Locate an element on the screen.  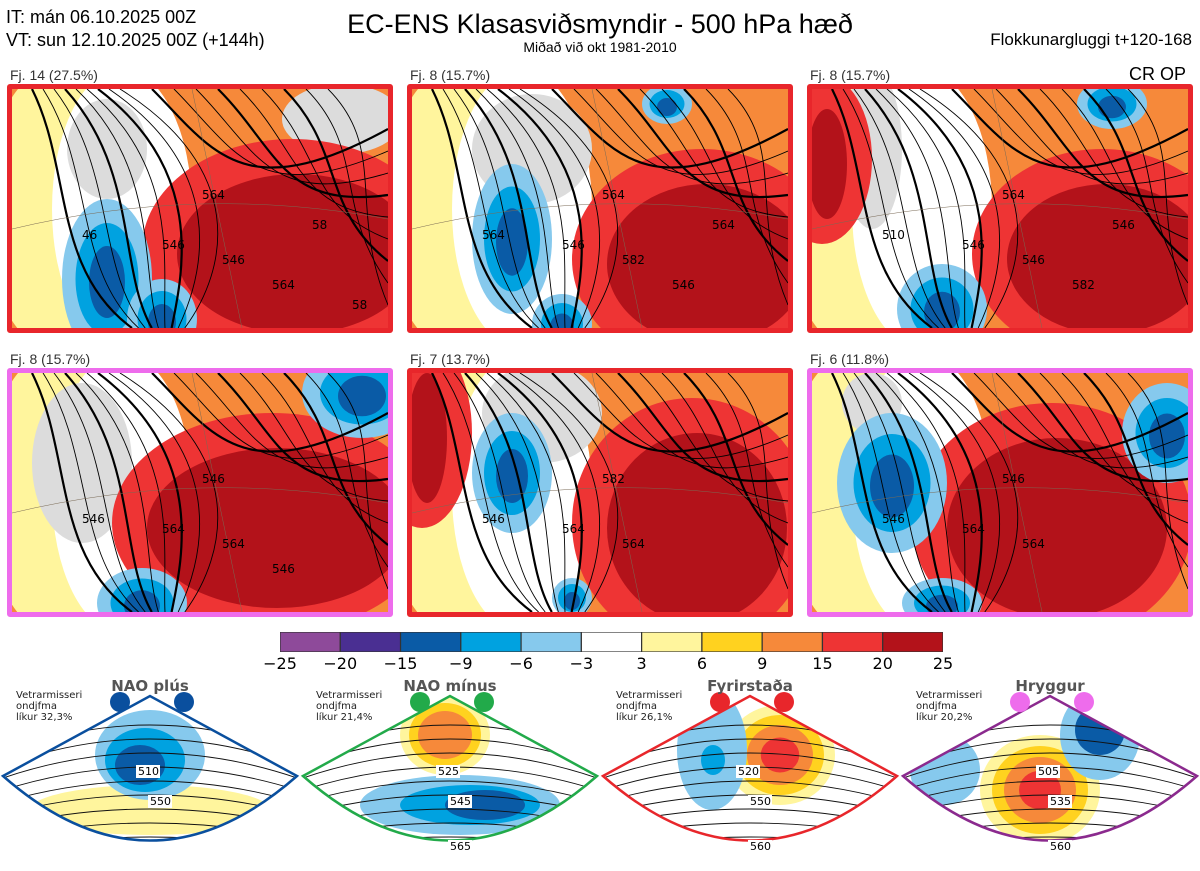
contour-label: 520 is located at coordinates (748, 771).